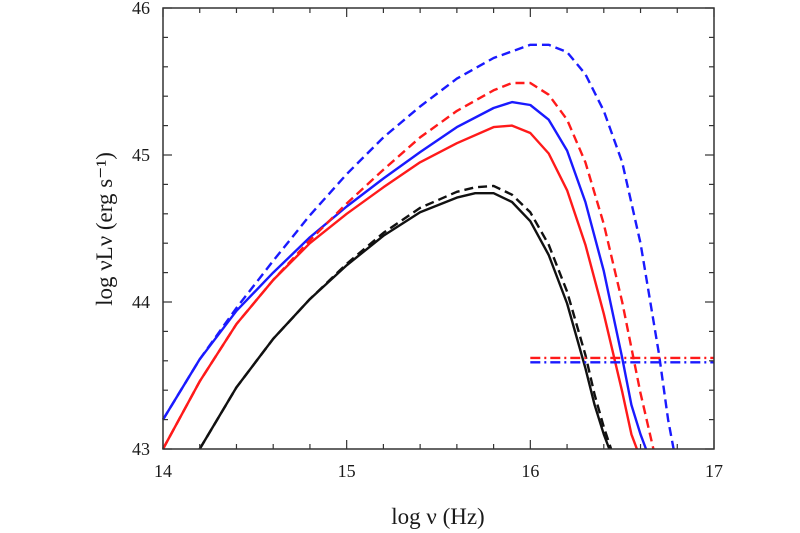 Image resolution: width=800 pixels, height=533 pixels. I want to click on y-tick-label: 45, so click(141, 155).